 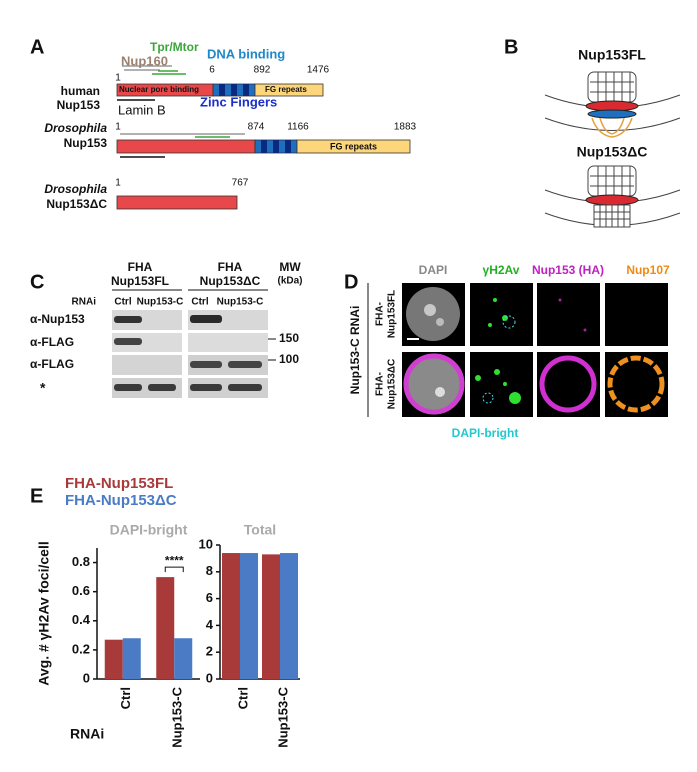 I want to click on chart-title: Total, so click(x=260, y=530).